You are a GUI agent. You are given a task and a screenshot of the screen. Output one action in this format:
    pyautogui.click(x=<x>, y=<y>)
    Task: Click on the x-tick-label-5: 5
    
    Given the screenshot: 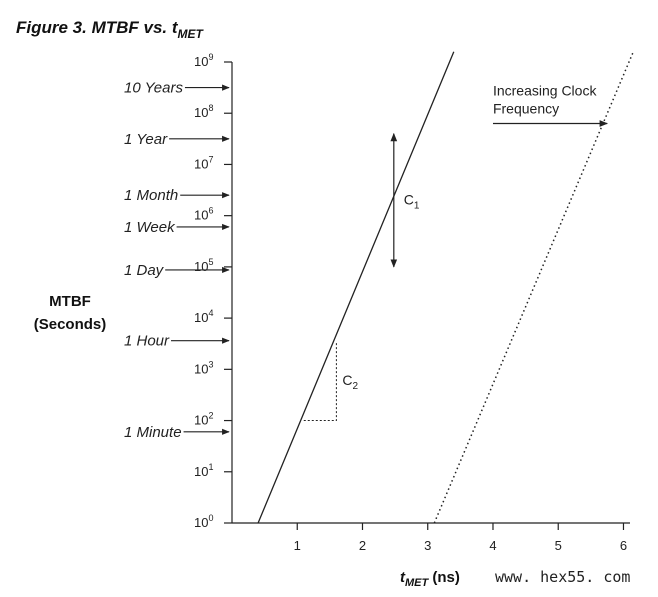 What is the action you would take?
    pyautogui.click(x=558, y=545)
    